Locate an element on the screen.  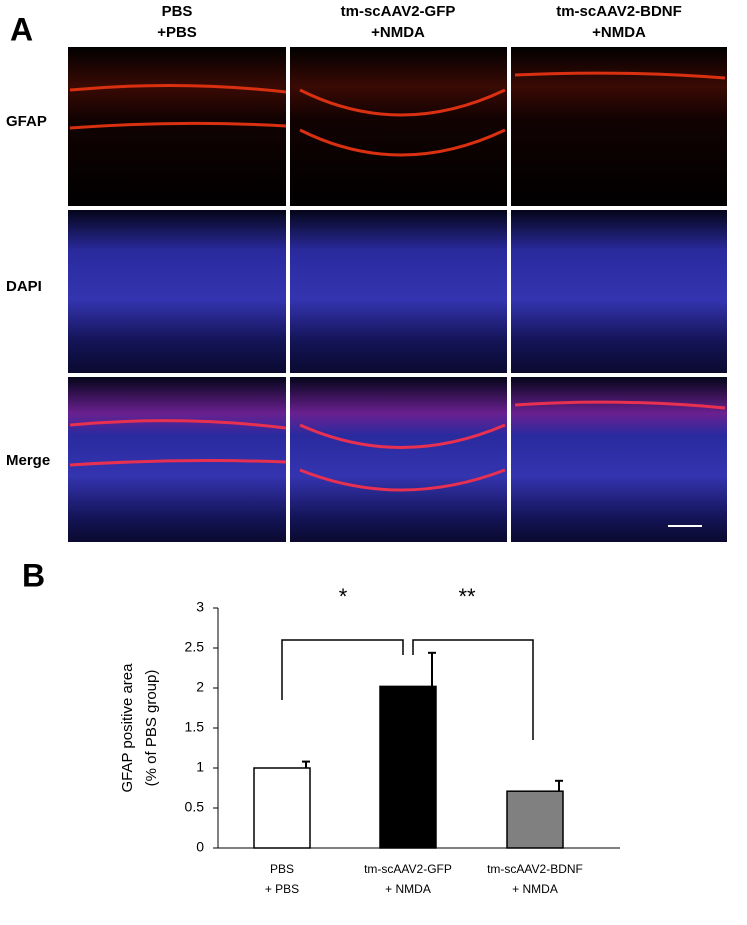
significance-bracket is located at coordinates (407, 689).